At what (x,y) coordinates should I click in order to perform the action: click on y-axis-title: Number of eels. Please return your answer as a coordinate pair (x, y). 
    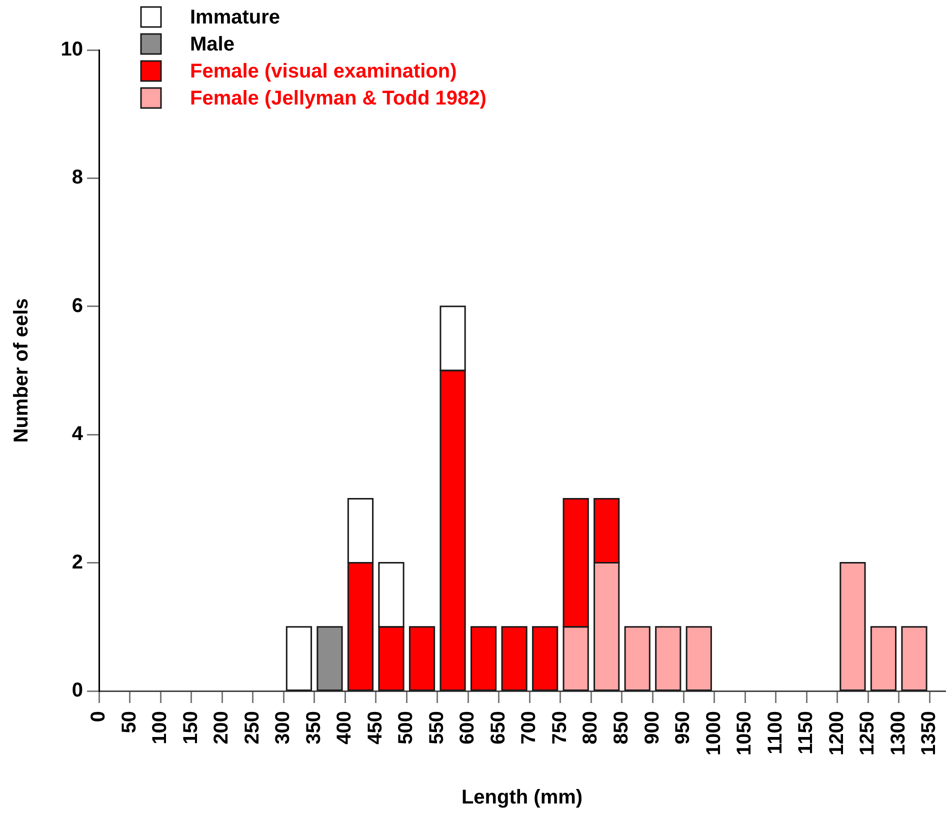
    Looking at the image, I should click on (21, 370).